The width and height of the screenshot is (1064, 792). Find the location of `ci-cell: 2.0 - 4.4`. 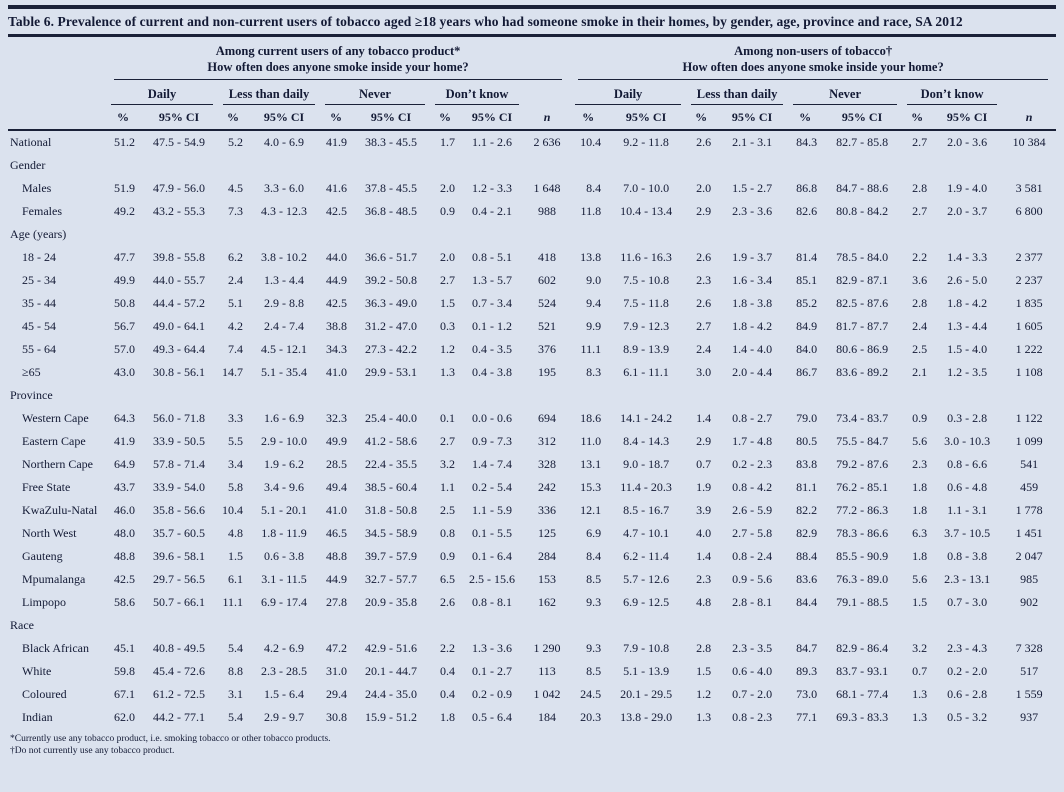

ci-cell: 2.0 - 4.4 is located at coordinates (752, 372).